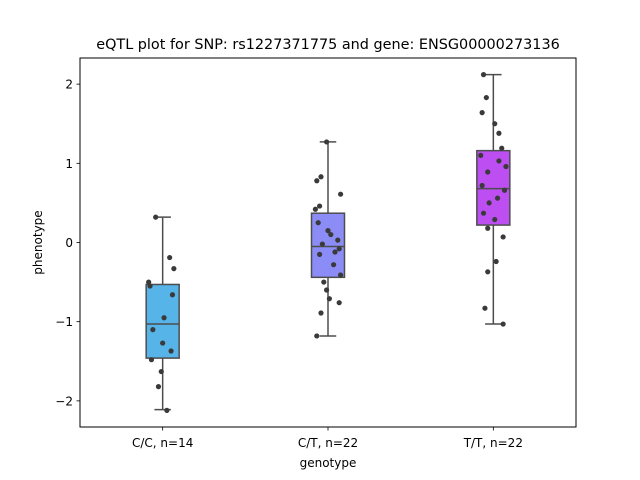 The height and width of the screenshot is (480, 640). What do you see at coordinates (493, 443) in the screenshot?
I see `x-tick-label: T/T, n=22` at bounding box center [493, 443].